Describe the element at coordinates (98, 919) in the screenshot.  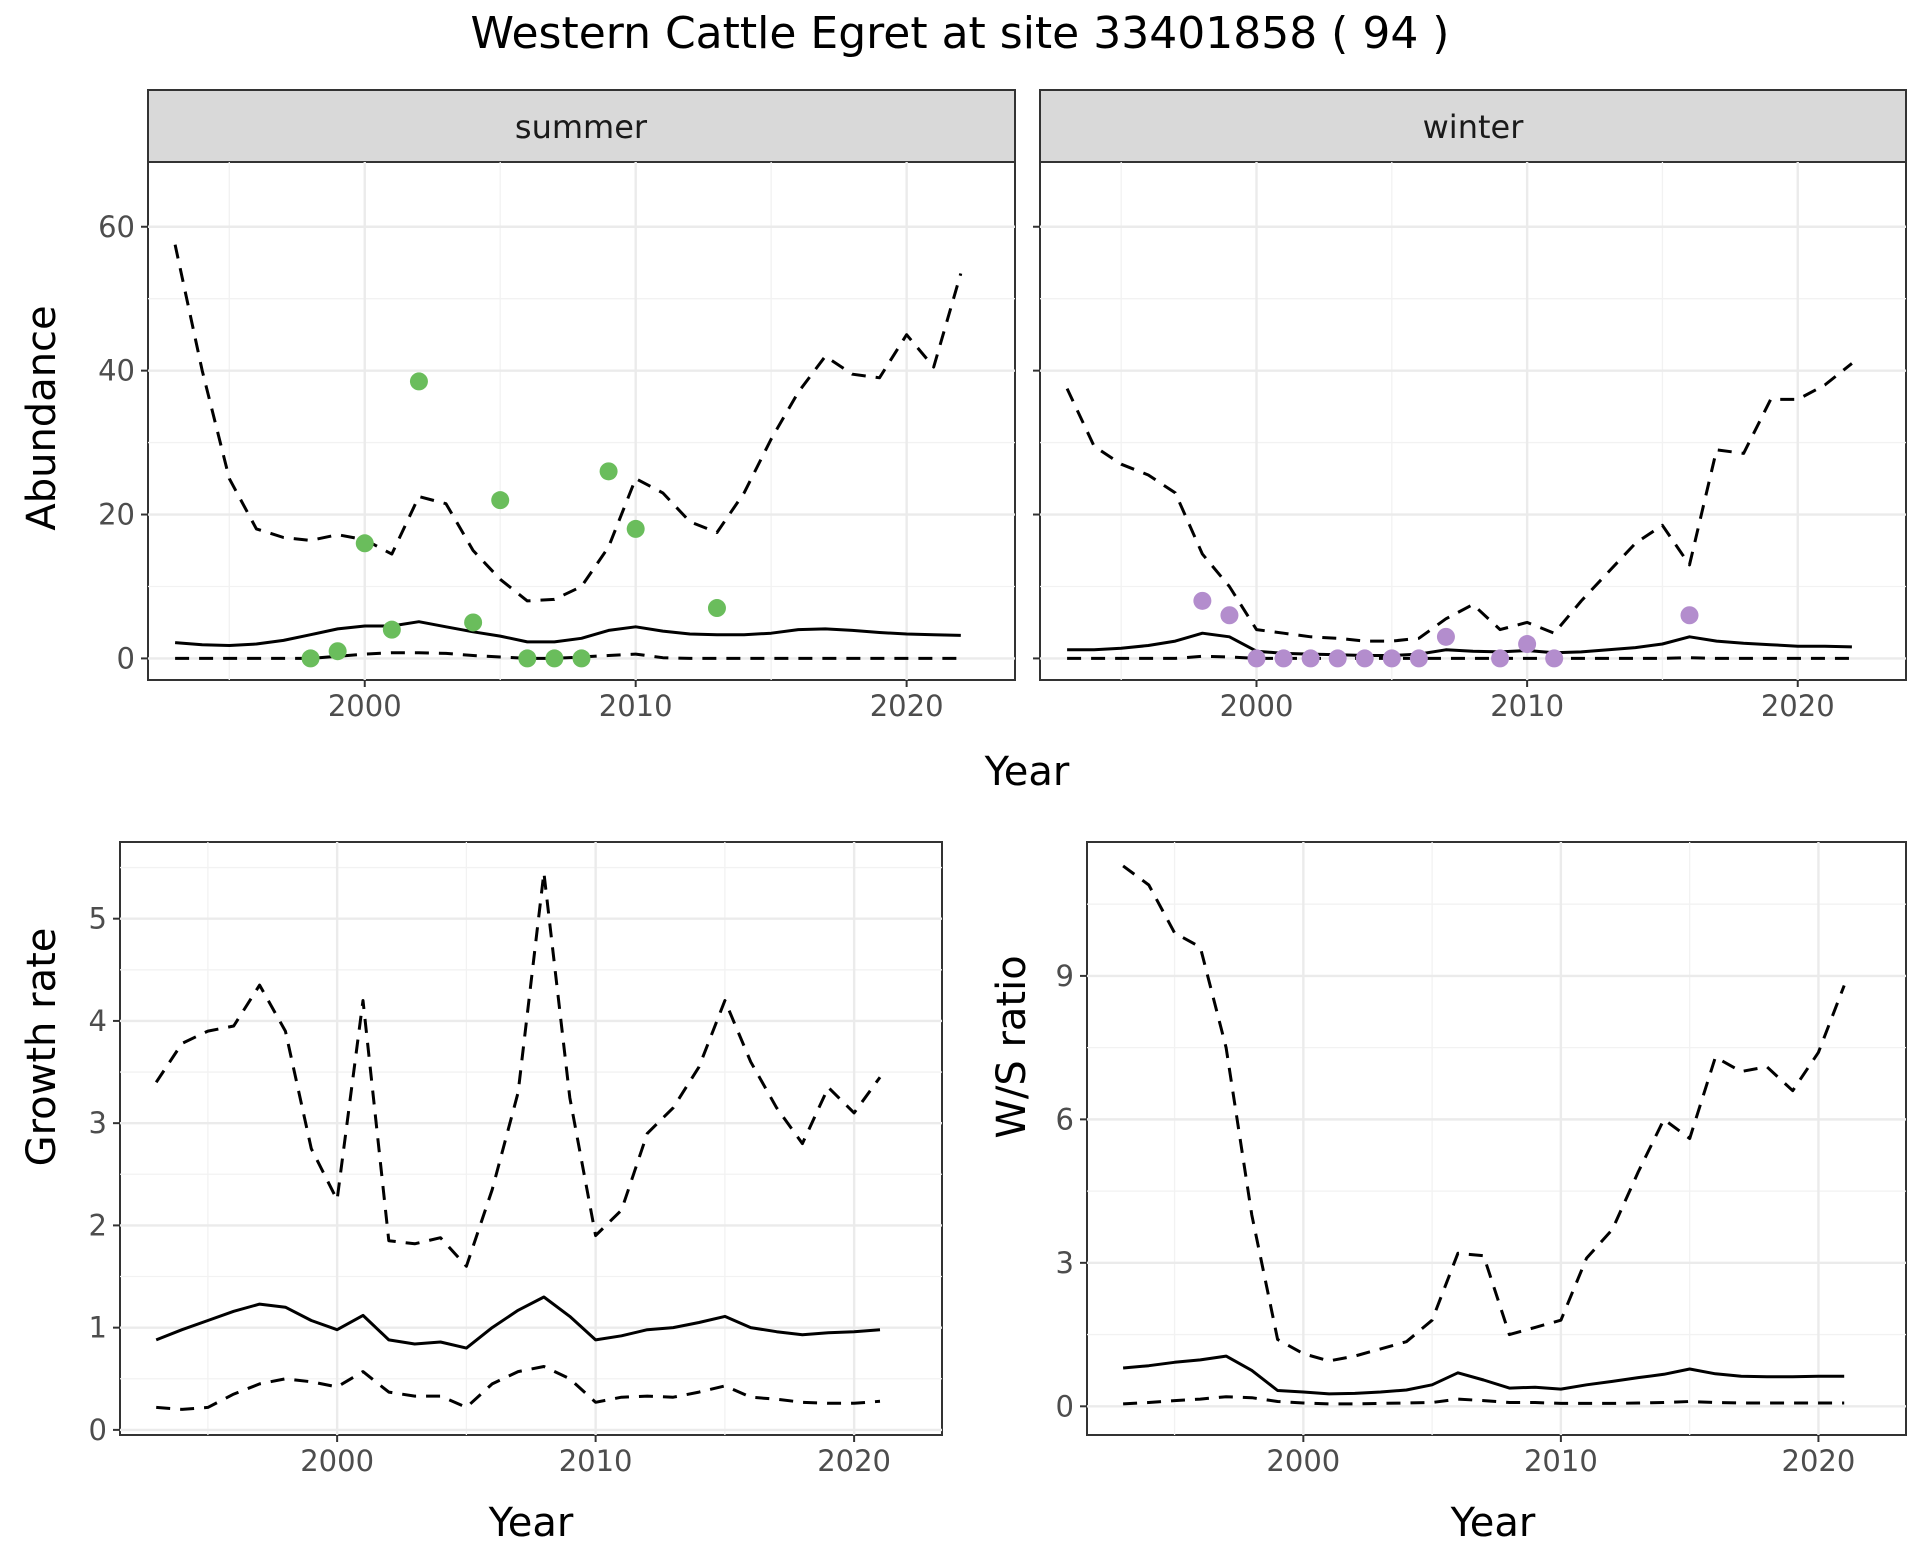
I see `growth-ytick-label: 5` at that location.